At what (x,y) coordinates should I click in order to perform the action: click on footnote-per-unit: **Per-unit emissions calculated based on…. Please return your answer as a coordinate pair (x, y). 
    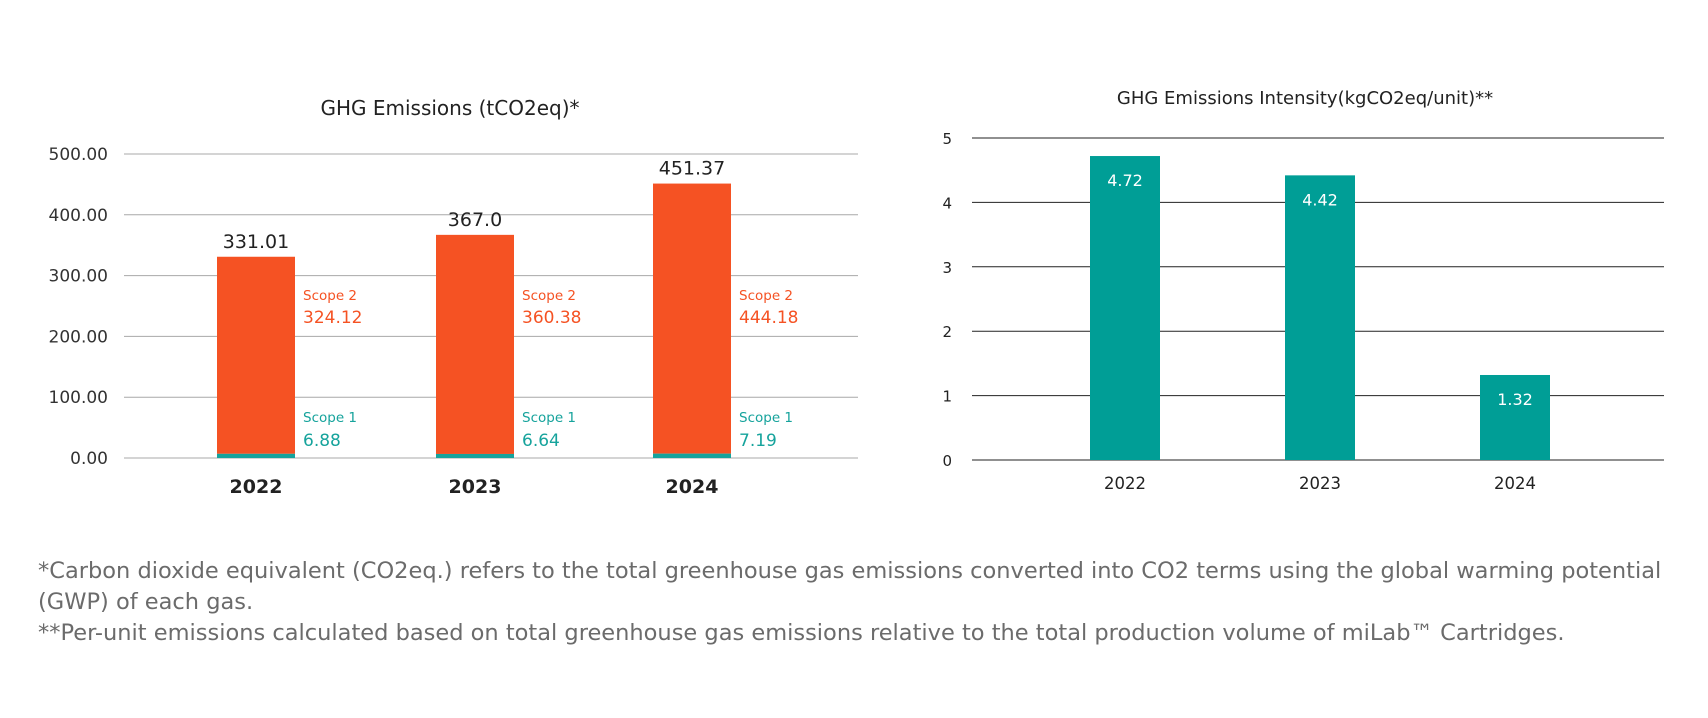
    Looking at the image, I should click on (801, 633).